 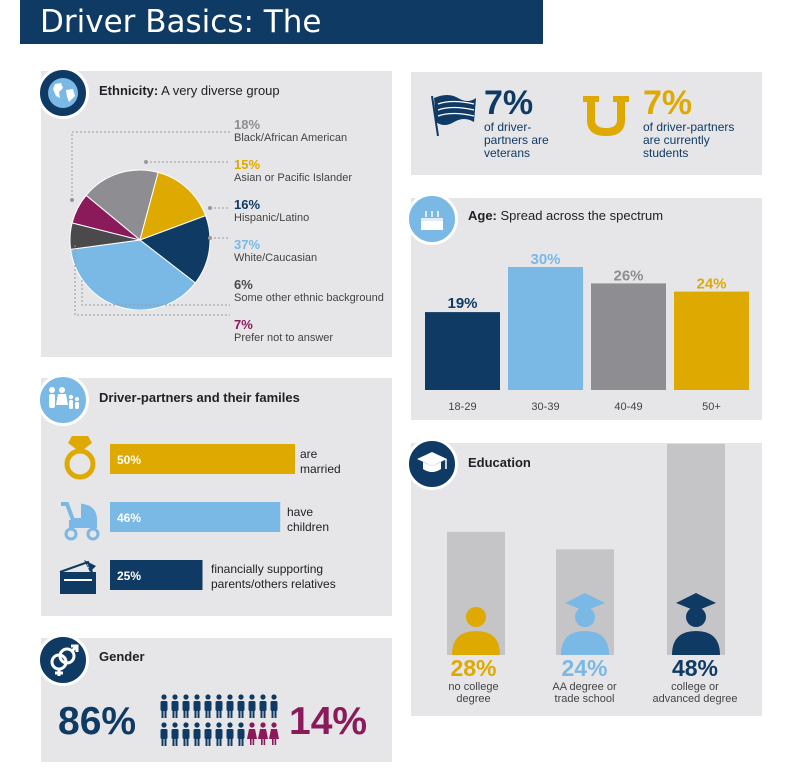 I want to click on education-chart, so click(x=586, y=549).